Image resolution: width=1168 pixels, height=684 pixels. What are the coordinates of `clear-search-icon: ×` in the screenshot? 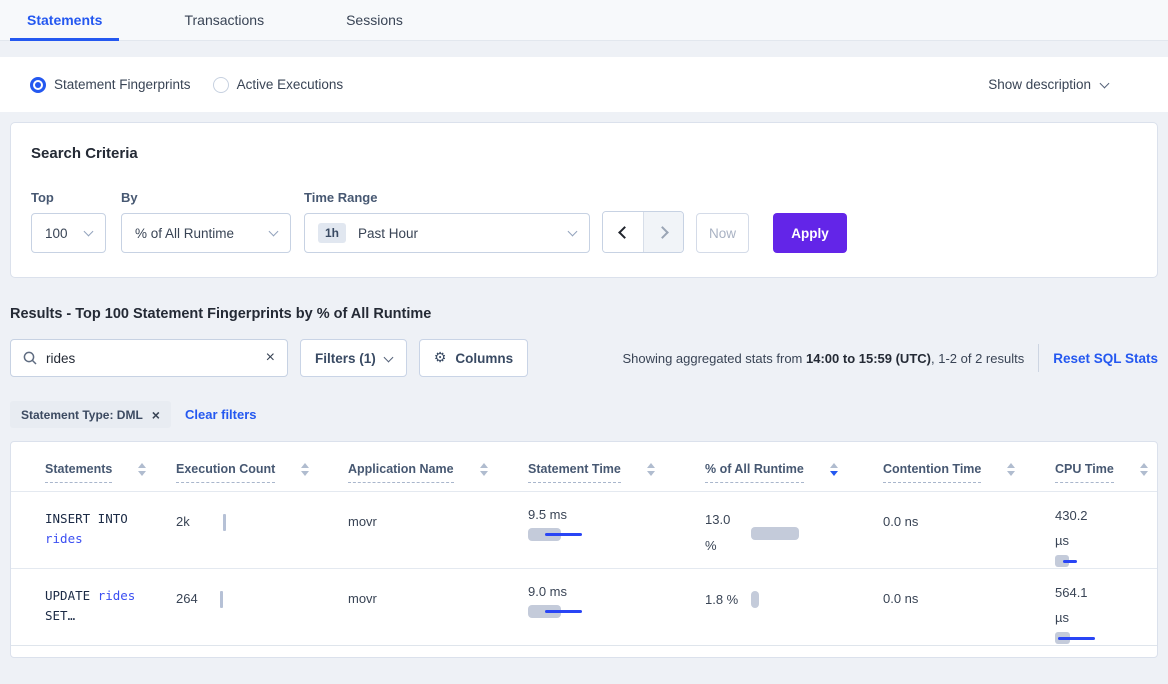 It's located at (270, 357).